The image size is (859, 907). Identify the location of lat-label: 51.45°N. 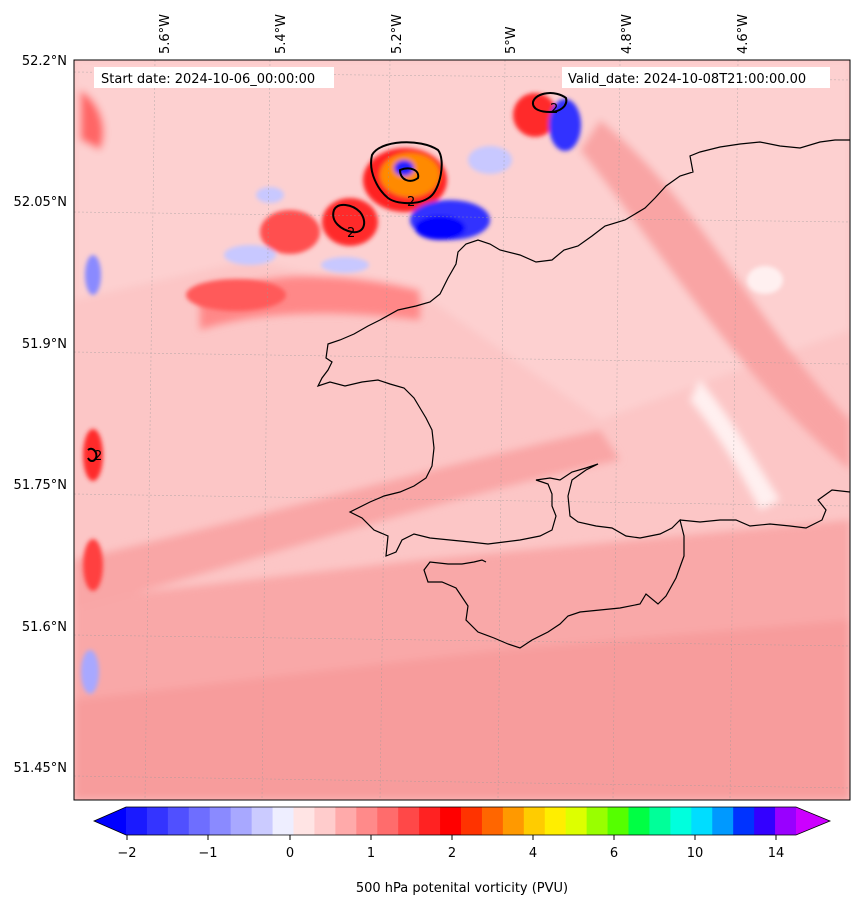
(40, 768).